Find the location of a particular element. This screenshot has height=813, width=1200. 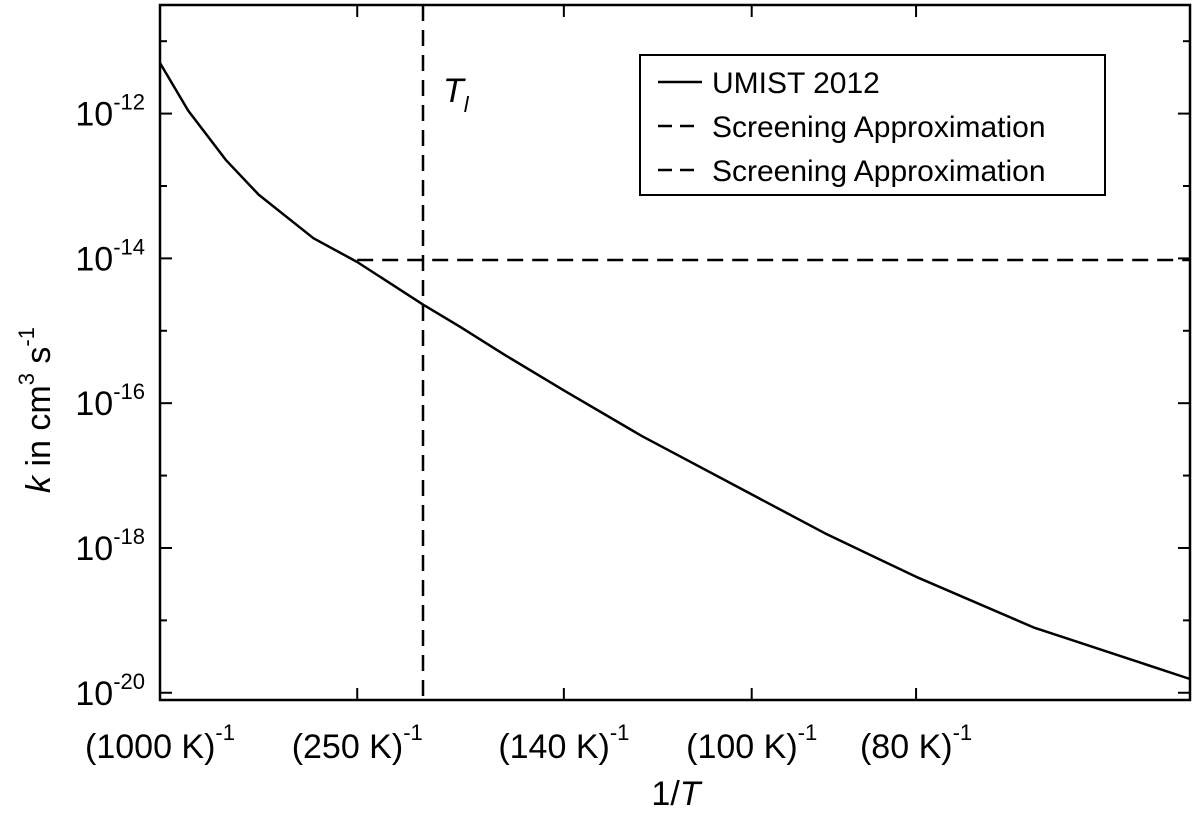

x-tick-label: (80 K)-1 is located at coordinates (916, 743).